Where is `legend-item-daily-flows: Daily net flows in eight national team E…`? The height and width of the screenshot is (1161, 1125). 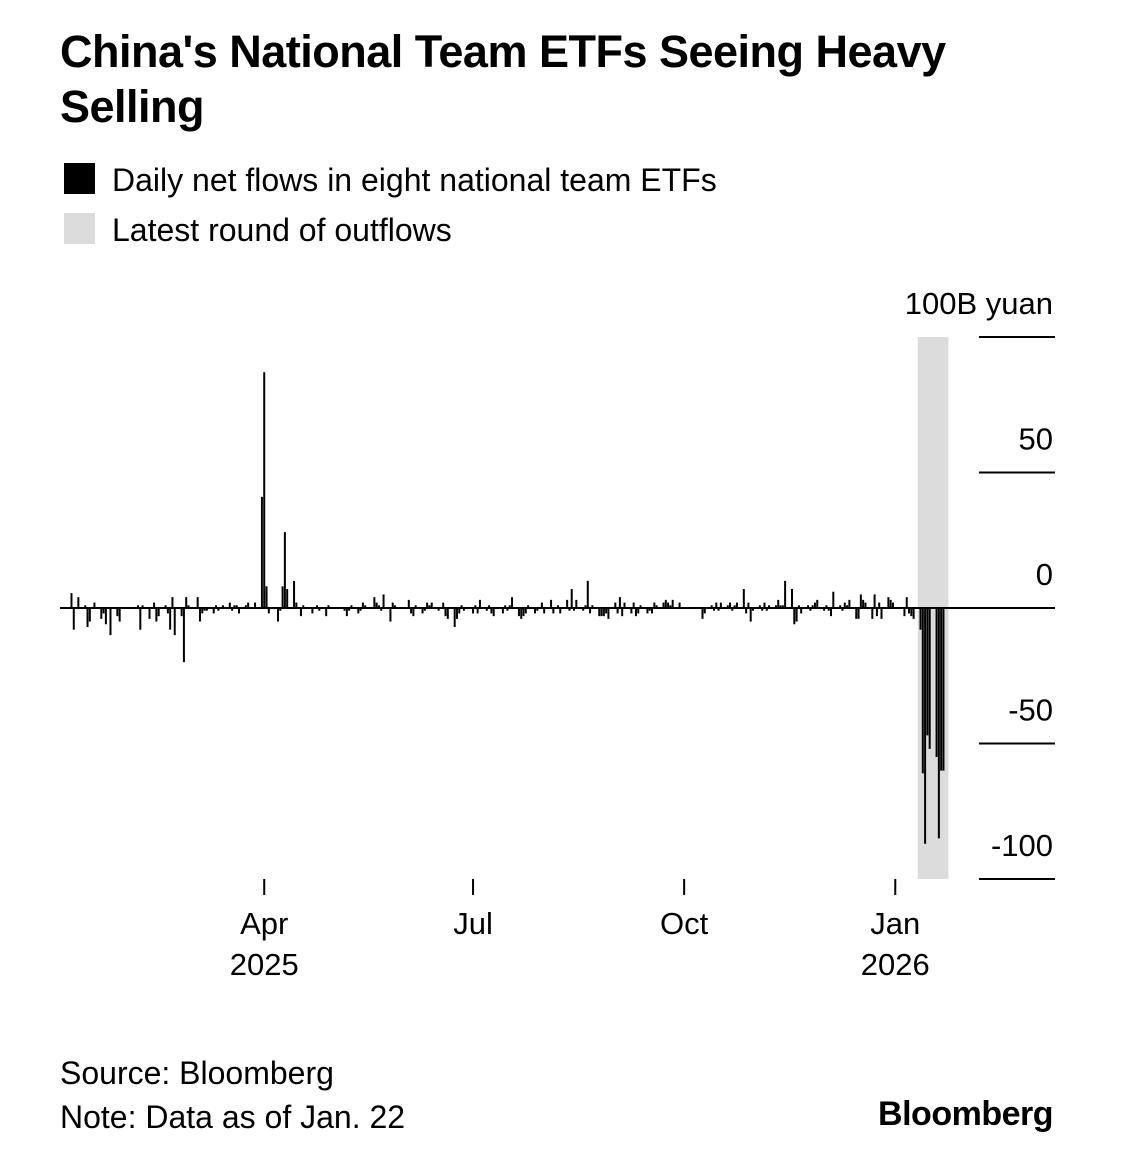 legend-item-daily-flows: Daily net flows in eight national team E… is located at coordinates (390, 180).